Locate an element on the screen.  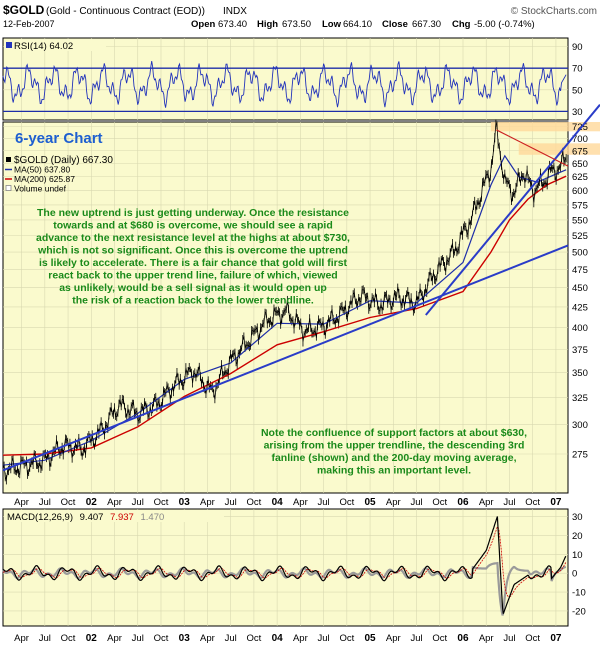
rsi-tick-label: 30 is located at coordinates (577, 112).